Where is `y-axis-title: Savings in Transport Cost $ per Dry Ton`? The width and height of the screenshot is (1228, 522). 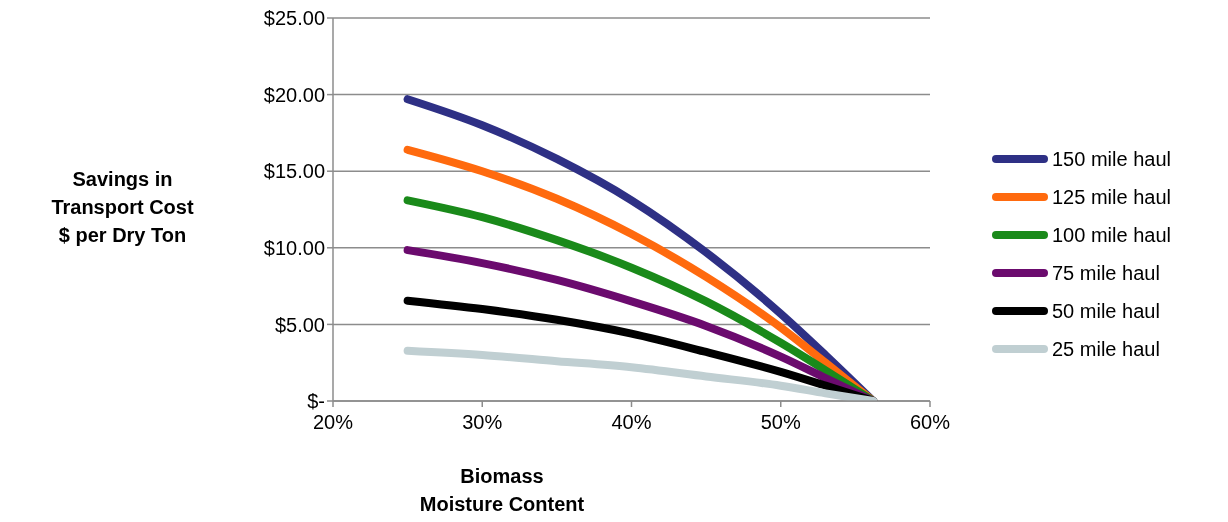
y-axis-title: Savings in Transport Cost $ per Dry Ton is located at coordinates (122, 207).